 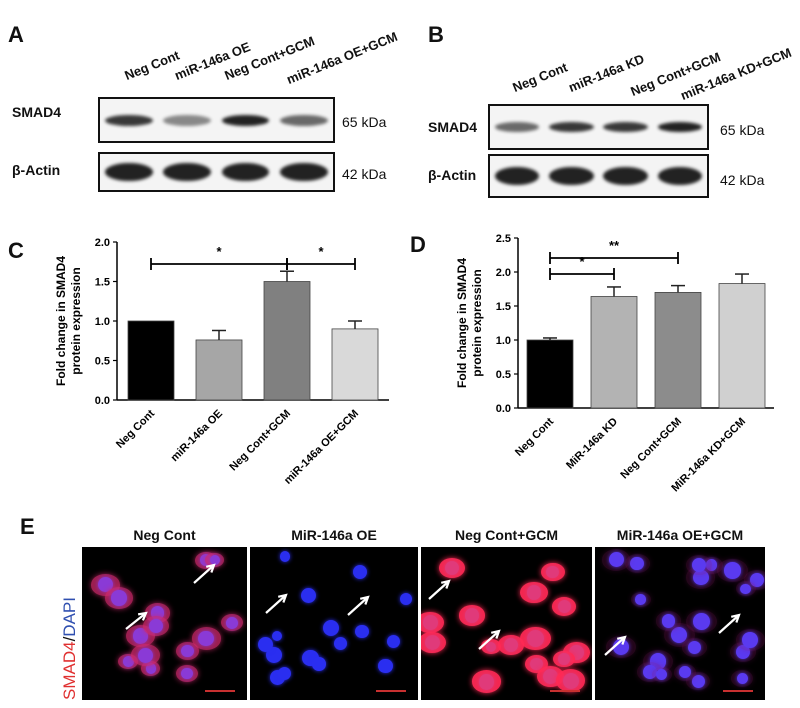 What do you see at coordinates (598, 176) in the screenshot?
I see `western-blot-b-actin` at bounding box center [598, 176].